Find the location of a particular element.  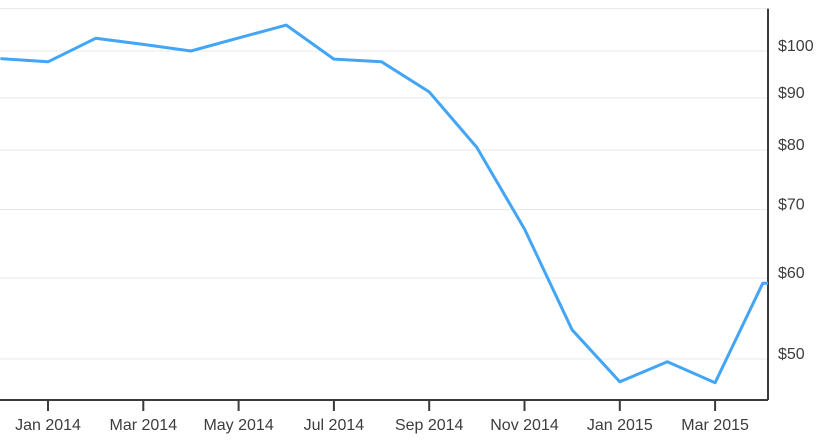

y-axis-label: $50 is located at coordinates (791, 354).